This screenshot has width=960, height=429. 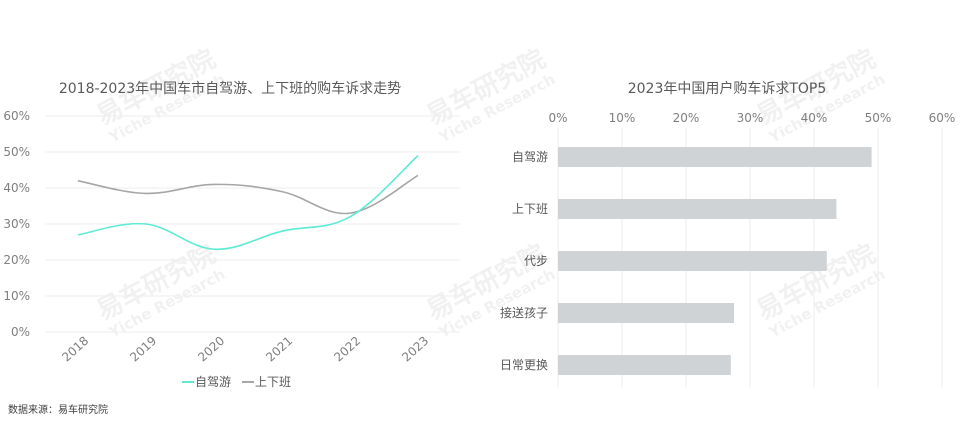 What do you see at coordinates (715, 157) in the screenshot?
I see `bar-自驾游` at bounding box center [715, 157].